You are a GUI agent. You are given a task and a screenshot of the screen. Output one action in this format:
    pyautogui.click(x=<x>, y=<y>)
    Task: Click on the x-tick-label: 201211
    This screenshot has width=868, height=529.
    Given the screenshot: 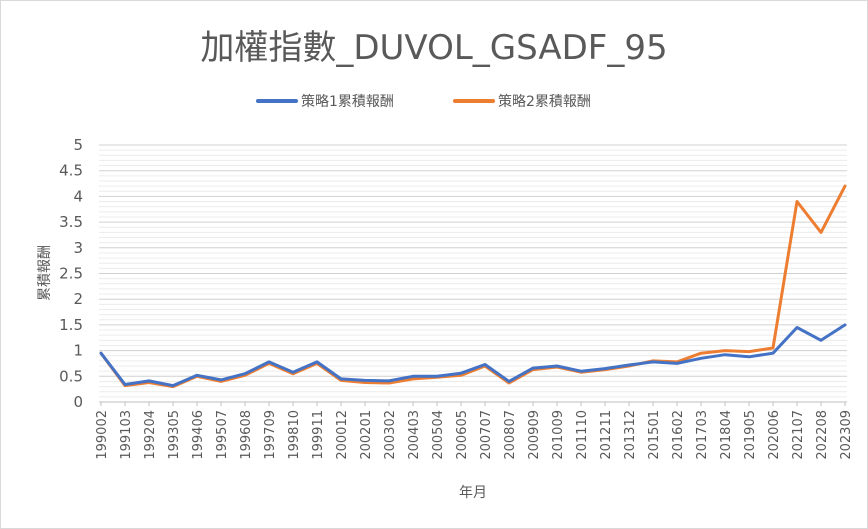 What is the action you would take?
    pyautogui.click(x=606, y=435)
    